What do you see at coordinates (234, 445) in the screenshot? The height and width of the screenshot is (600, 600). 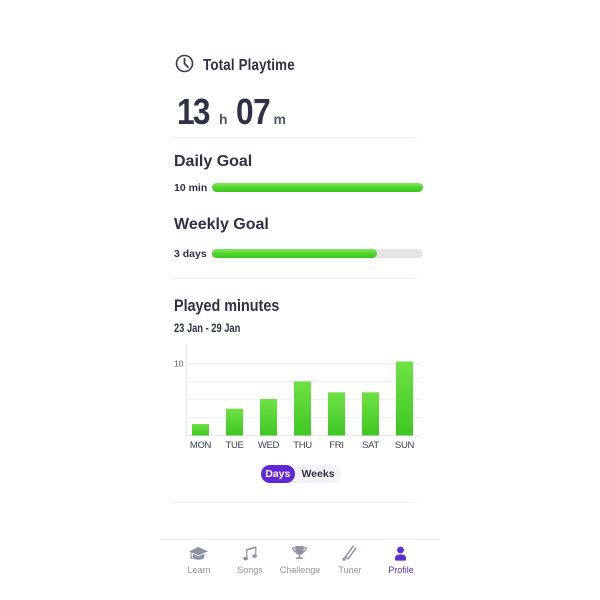 I see `svg-text: TUE` at bounding box center [234, 445].